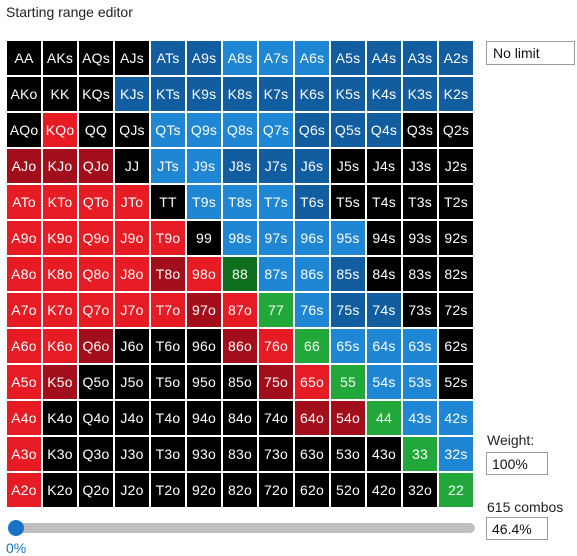 The image size is (577, 556). I want to click on hand-cell-a5s: A5s, so click(348, 58).